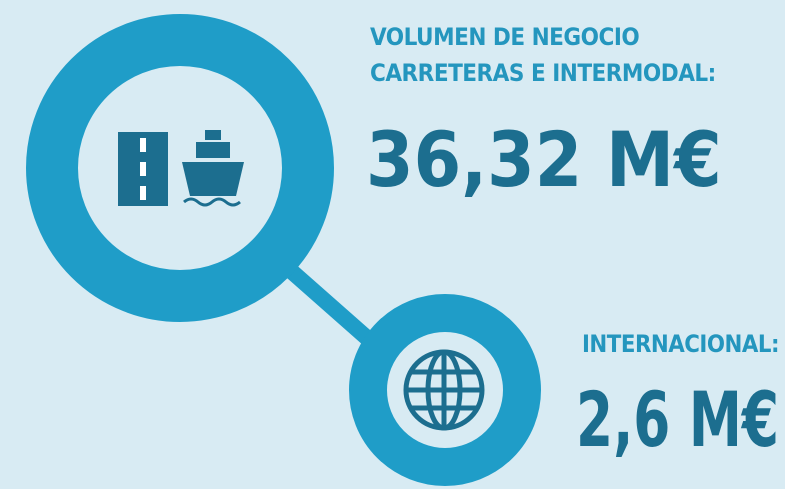 The height and width of the screenshot is (489, 785). Describe the element at coordinates (143, 169) in the screenshot. I see `road-icon` at that location.